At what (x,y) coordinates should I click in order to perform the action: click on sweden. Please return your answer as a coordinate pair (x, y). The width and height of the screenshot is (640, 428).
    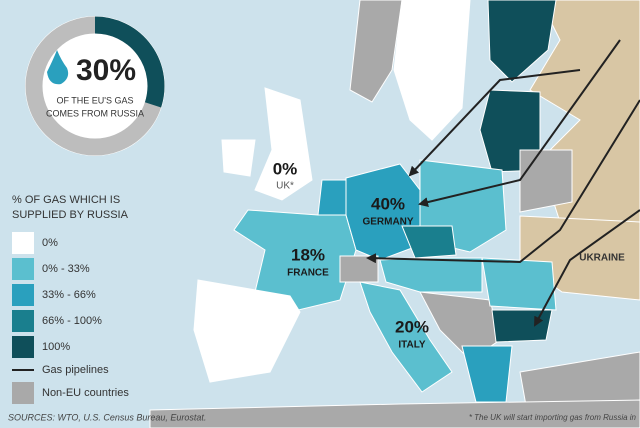
    Looking at the image, I should click on (432, 70).